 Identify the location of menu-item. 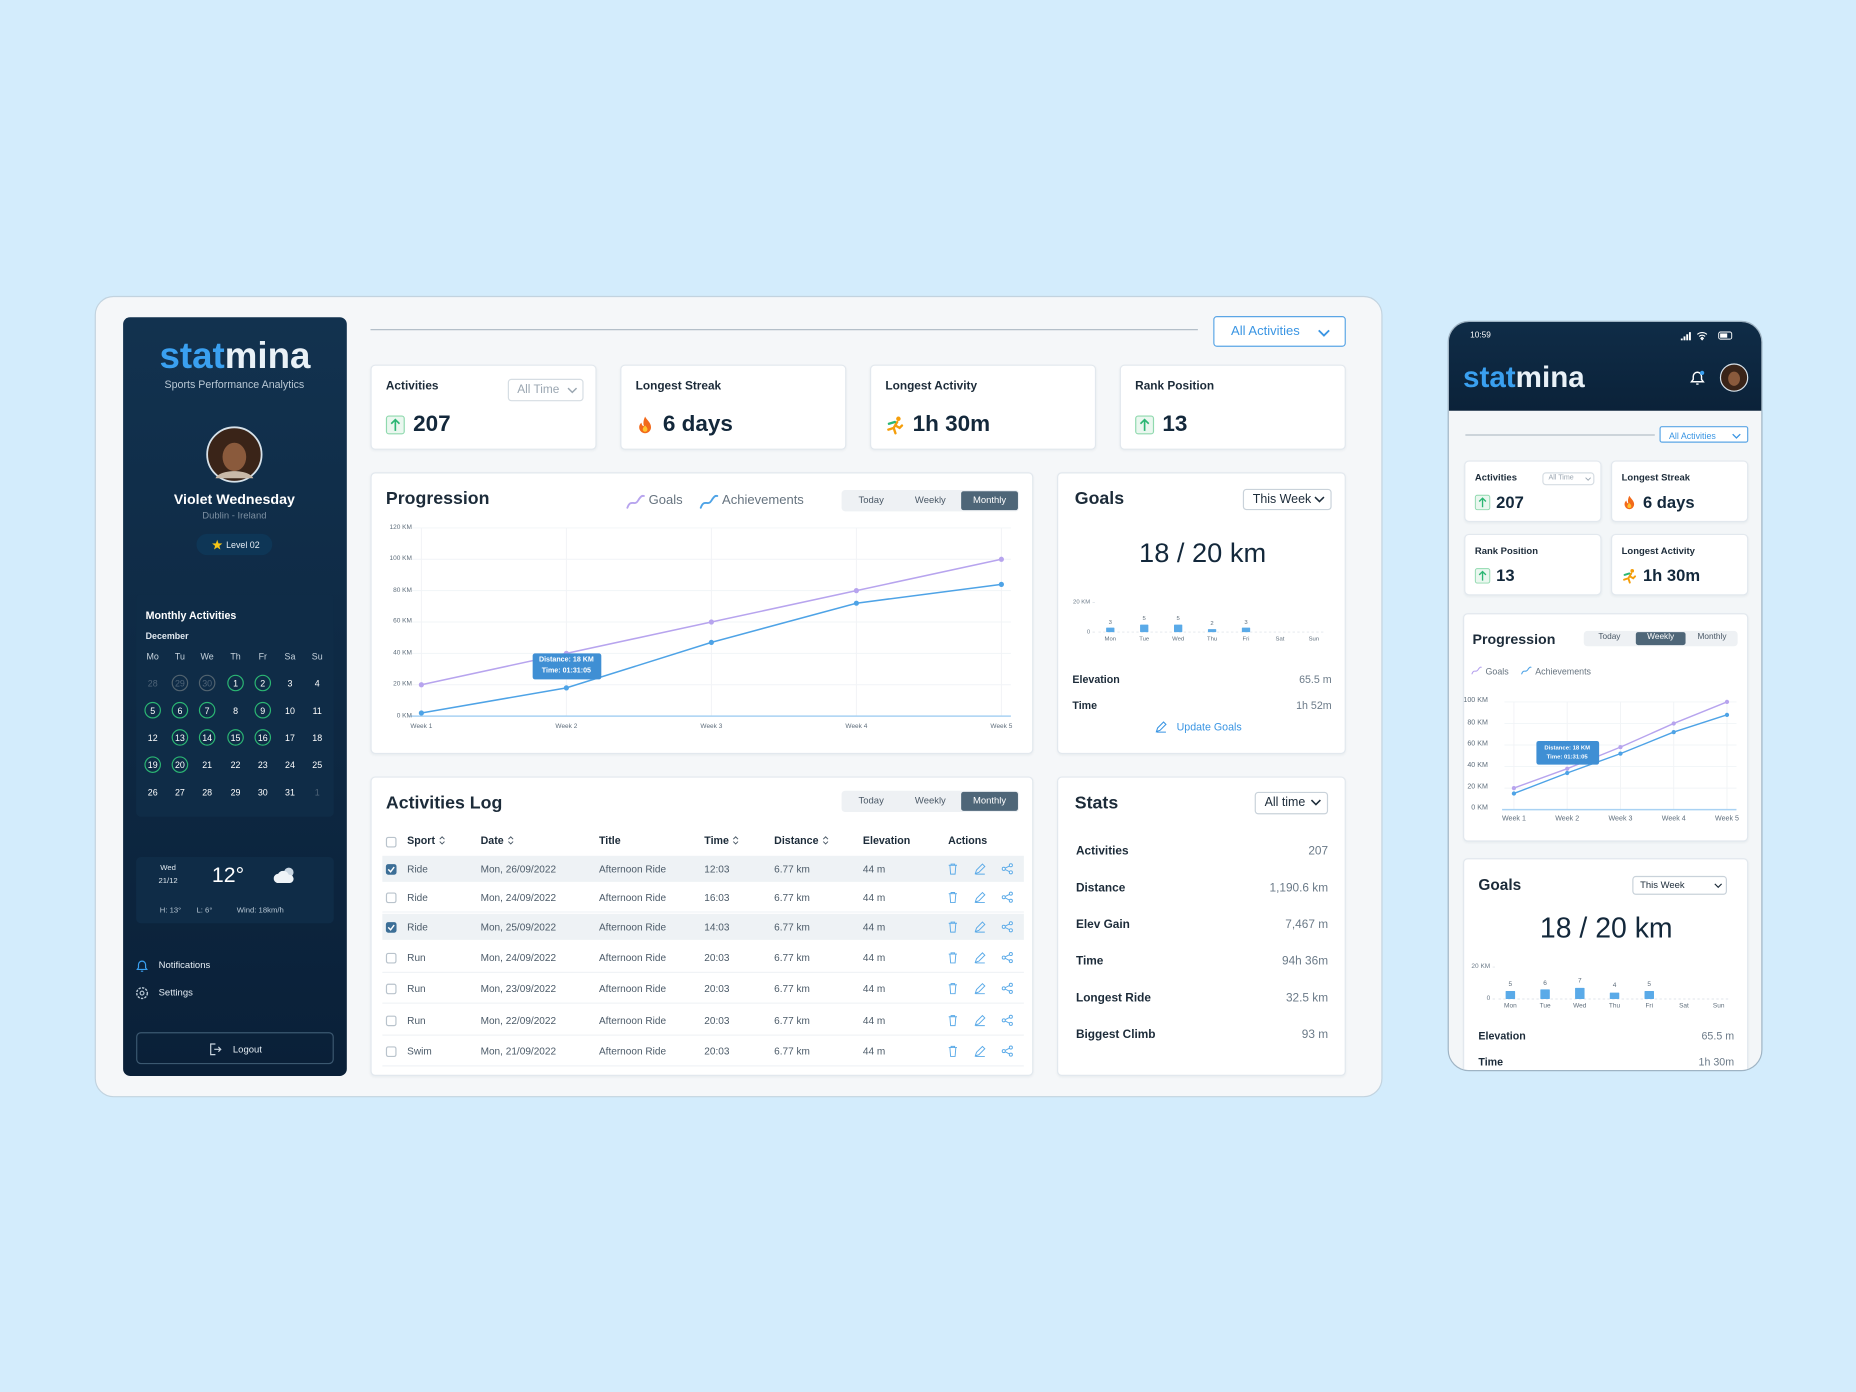
(201, 992).